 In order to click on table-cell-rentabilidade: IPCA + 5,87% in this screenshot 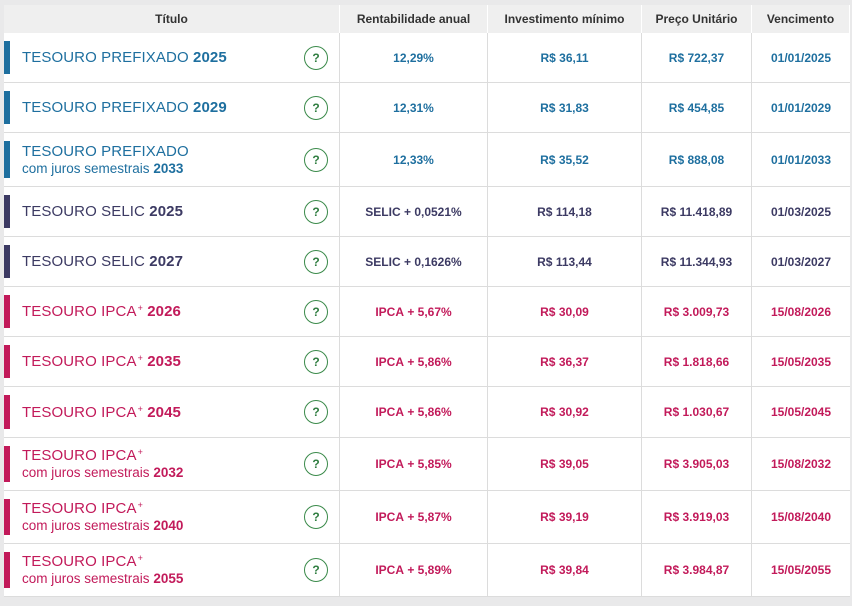, I will do `click(414, 517)`.